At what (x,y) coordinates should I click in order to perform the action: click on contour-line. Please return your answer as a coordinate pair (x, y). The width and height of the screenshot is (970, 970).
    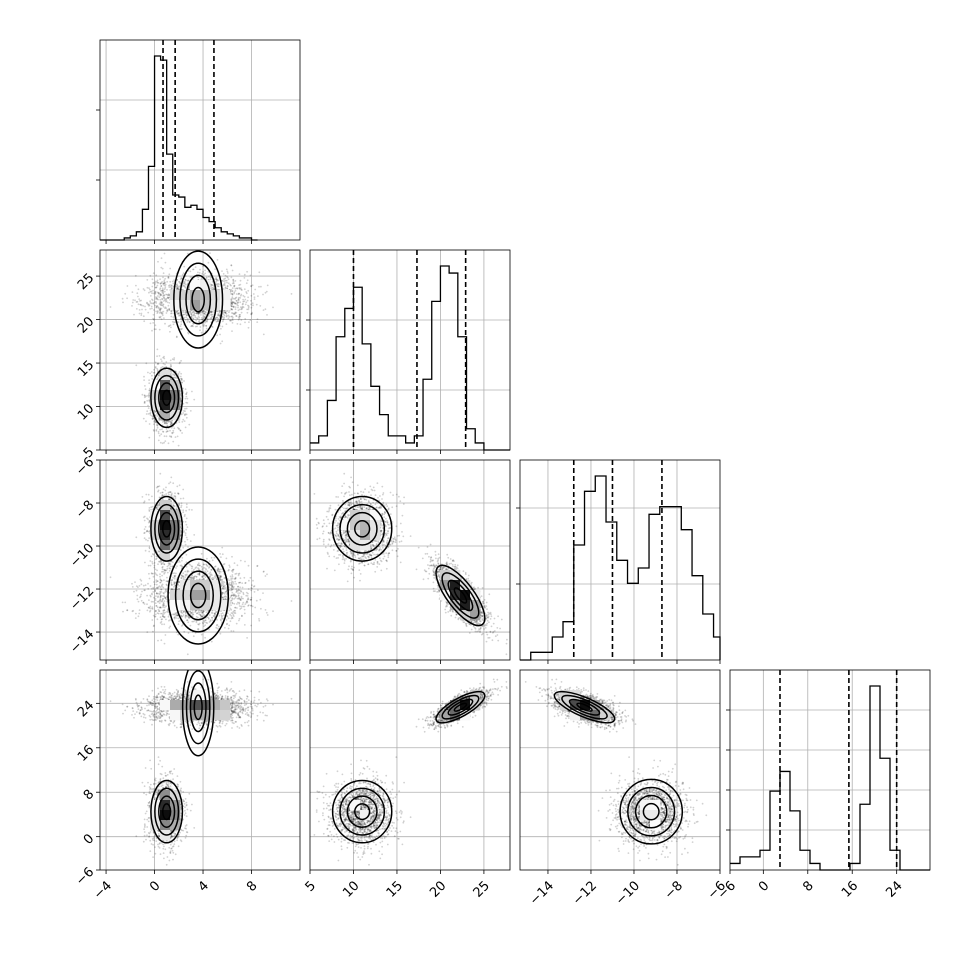
    Looking at the image, I should click on (198, 299).